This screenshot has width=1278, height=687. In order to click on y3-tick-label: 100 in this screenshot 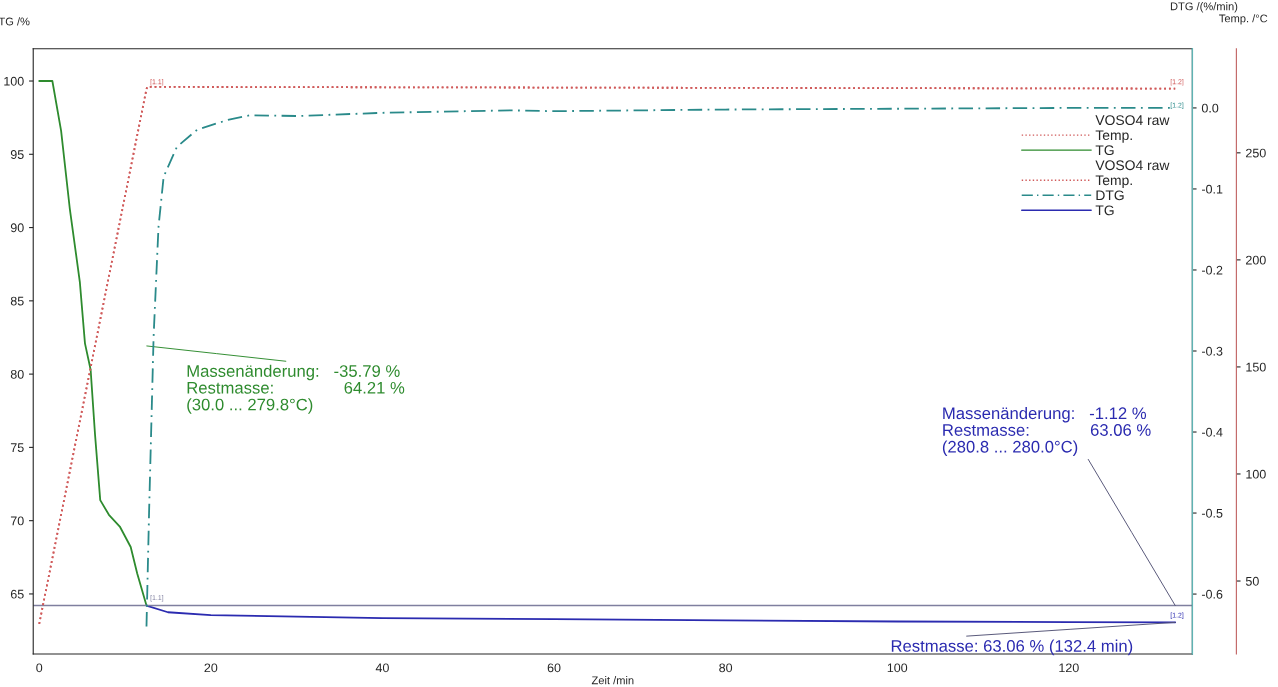, I will do `click(1256, 474)`.